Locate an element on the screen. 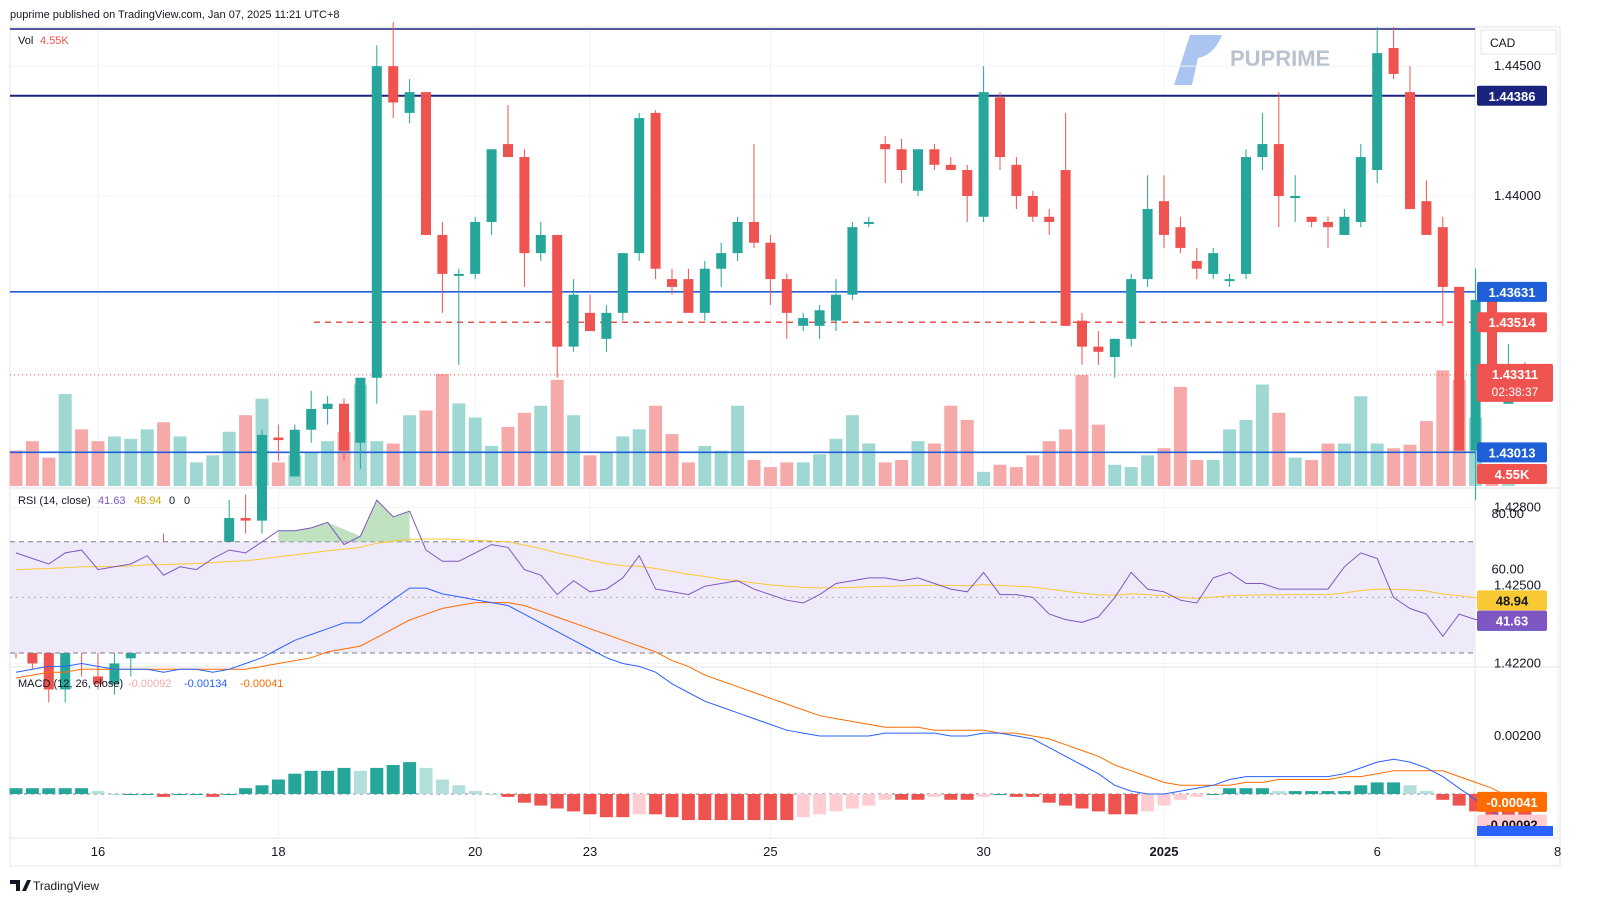  time-tick-label: 20 is located at coordinates (475, 851).